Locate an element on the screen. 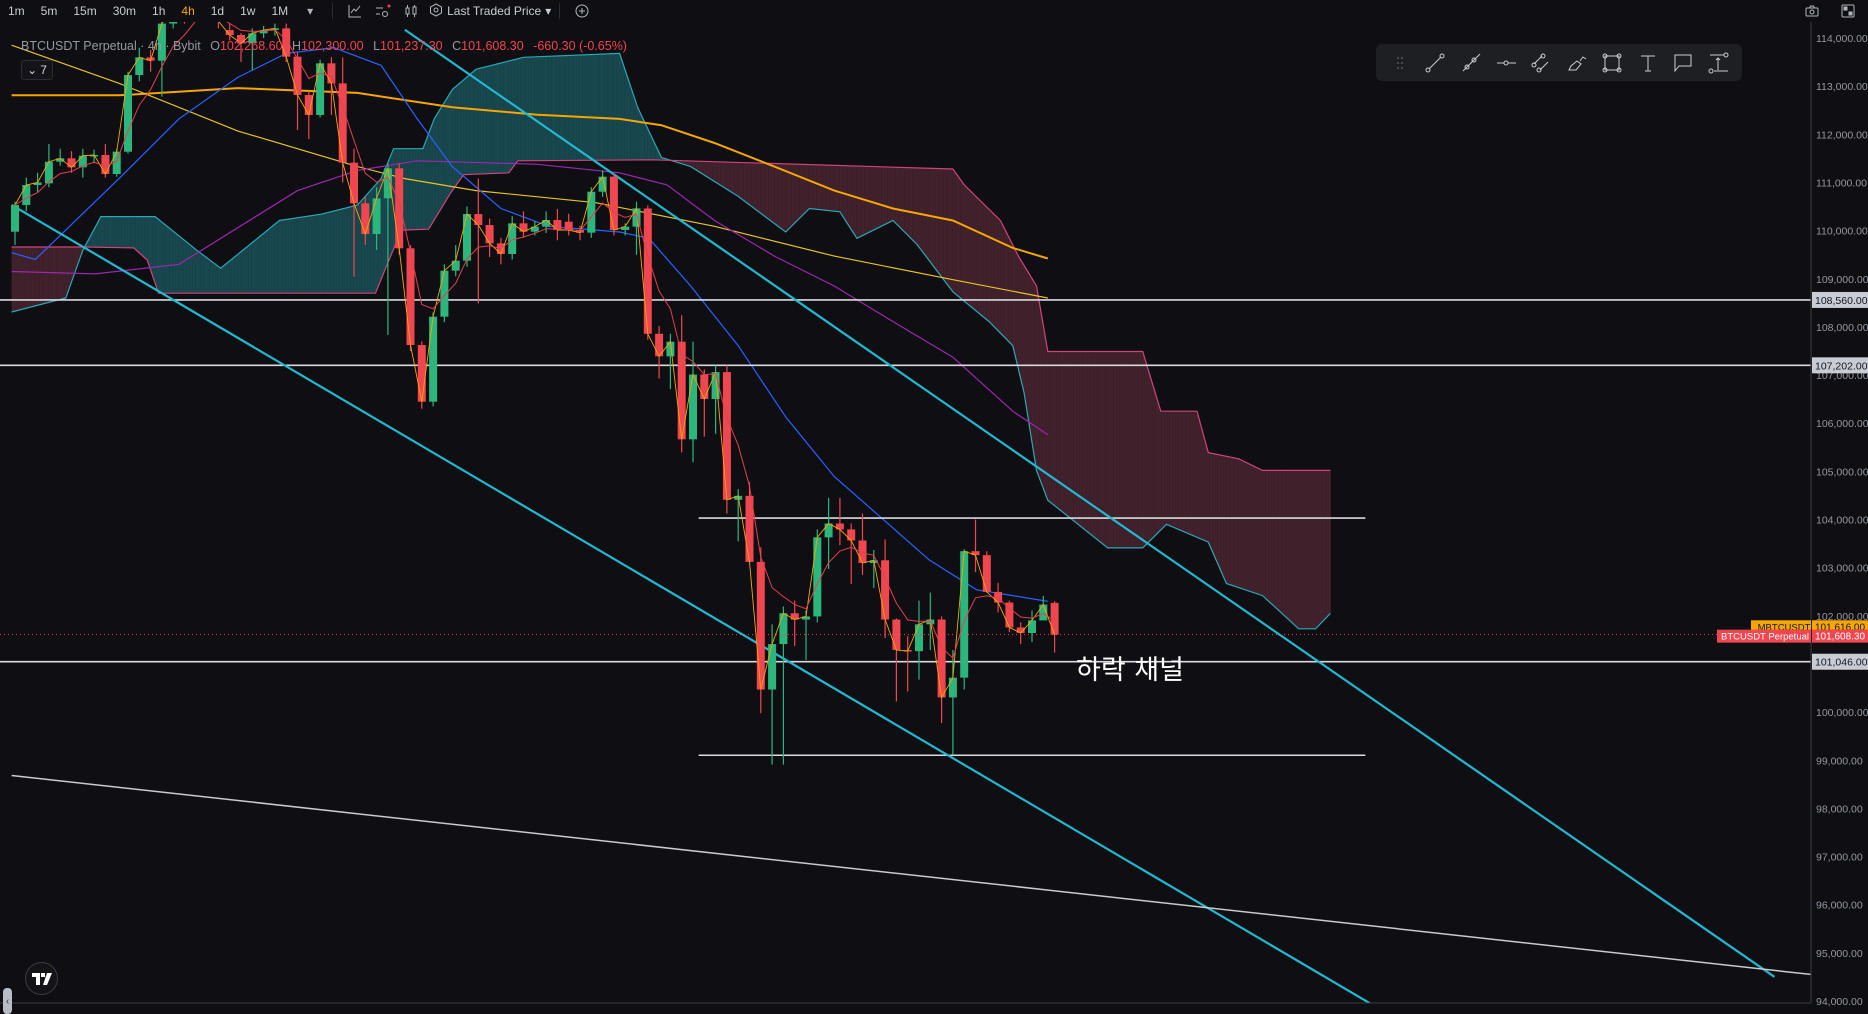  rectangle-icon is located at coordinates (1611, 63).